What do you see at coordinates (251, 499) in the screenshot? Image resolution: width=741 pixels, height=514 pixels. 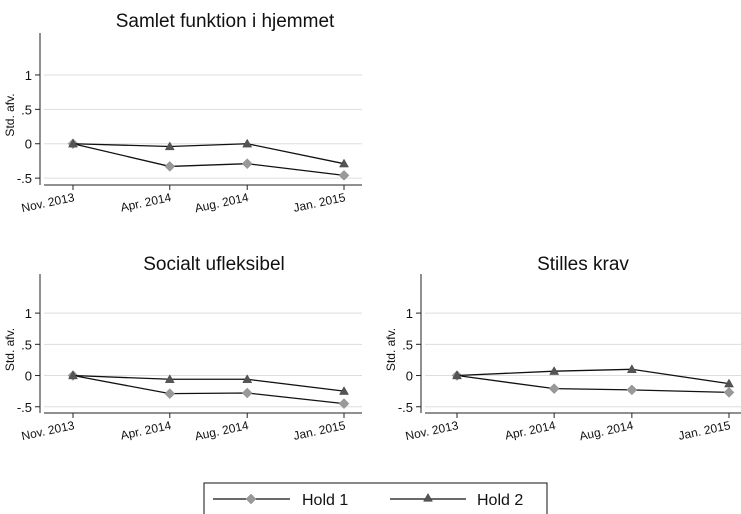 I see `legend-marker-hold1` at bounding box center [251, 499].